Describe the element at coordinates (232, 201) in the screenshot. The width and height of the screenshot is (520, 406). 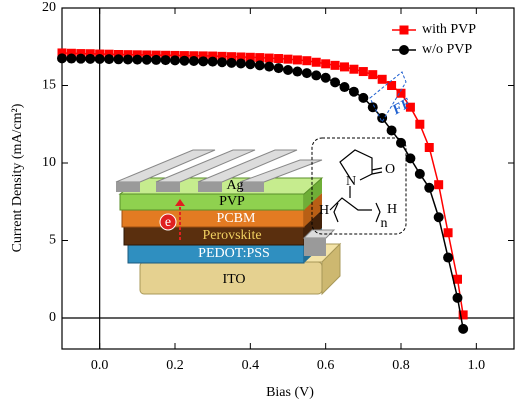
I see `layer-label: PVP` at that location.